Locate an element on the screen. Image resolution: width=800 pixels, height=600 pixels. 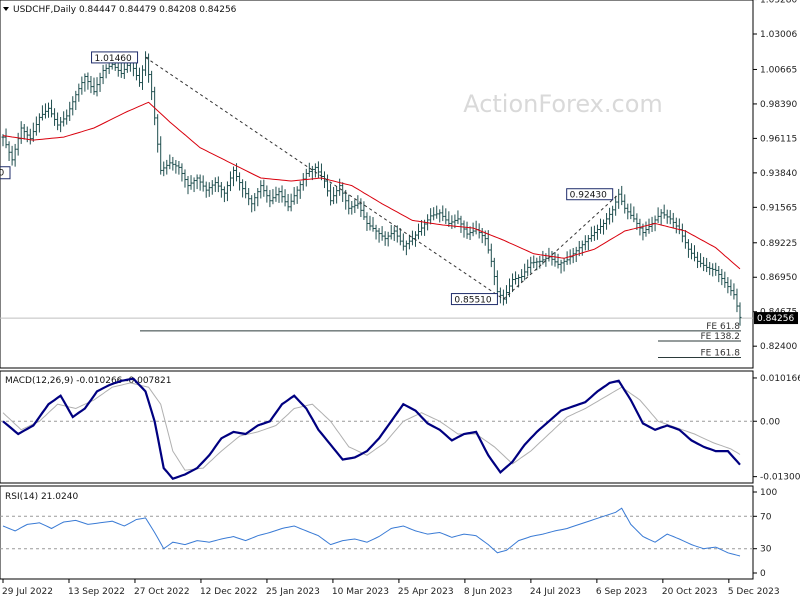
price-callout-box is located at coordinates (590, 194).